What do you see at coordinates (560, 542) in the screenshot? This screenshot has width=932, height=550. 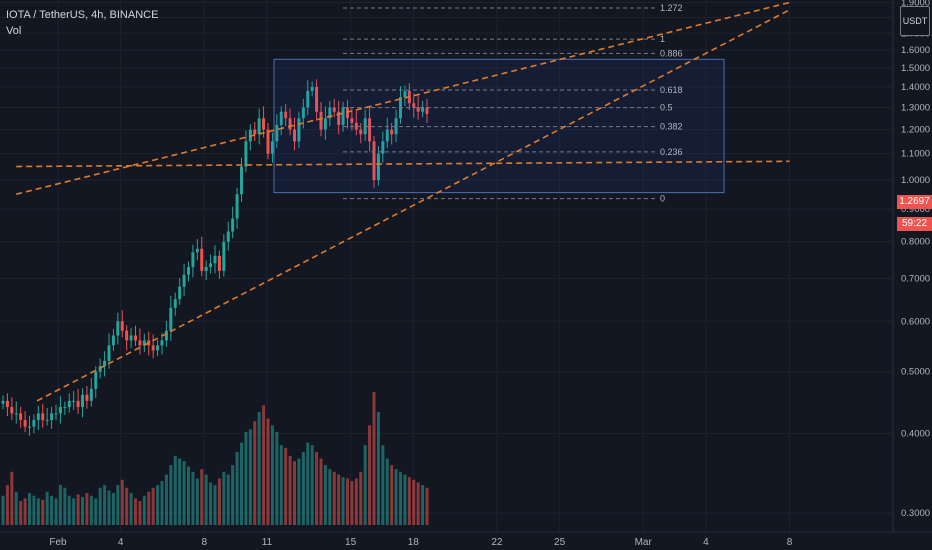 I see `time-tick-label: 25` at bounding box center [560, 542].